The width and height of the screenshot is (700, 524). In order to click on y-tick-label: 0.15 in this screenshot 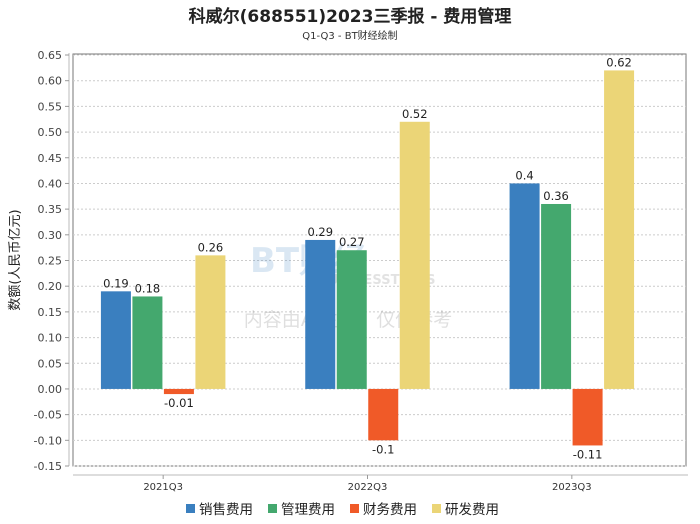, I will do `click(50, 312)`.